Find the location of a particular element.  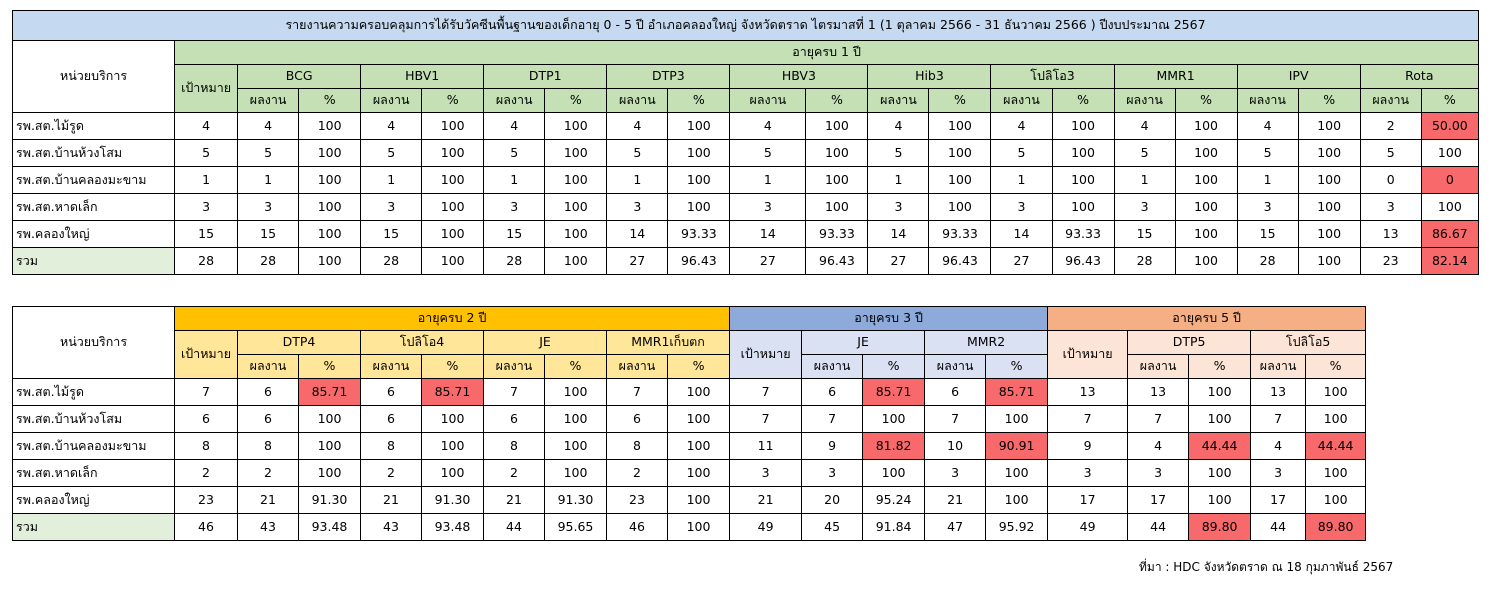

result-value: 0 is located at coordinates (1390, 180).